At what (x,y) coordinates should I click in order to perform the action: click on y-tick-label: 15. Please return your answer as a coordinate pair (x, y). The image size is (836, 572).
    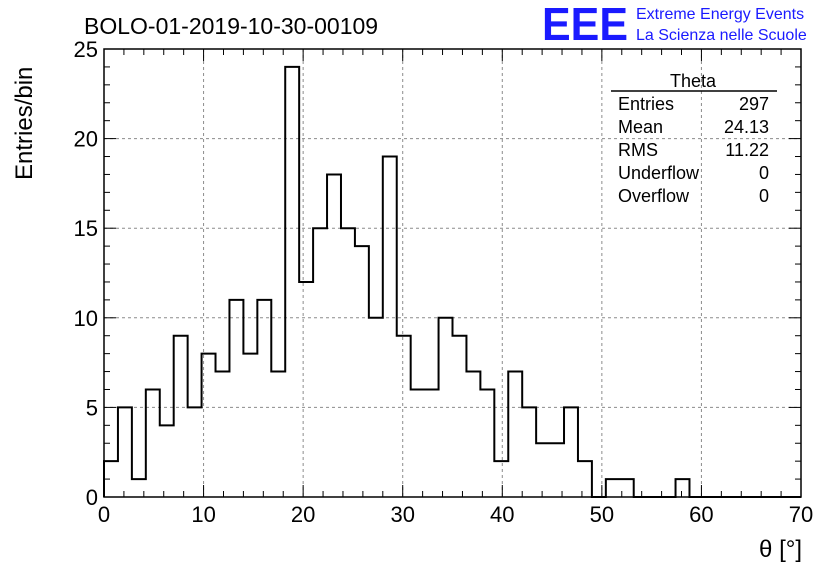
    Looking at the image, I should click on (86, 228).